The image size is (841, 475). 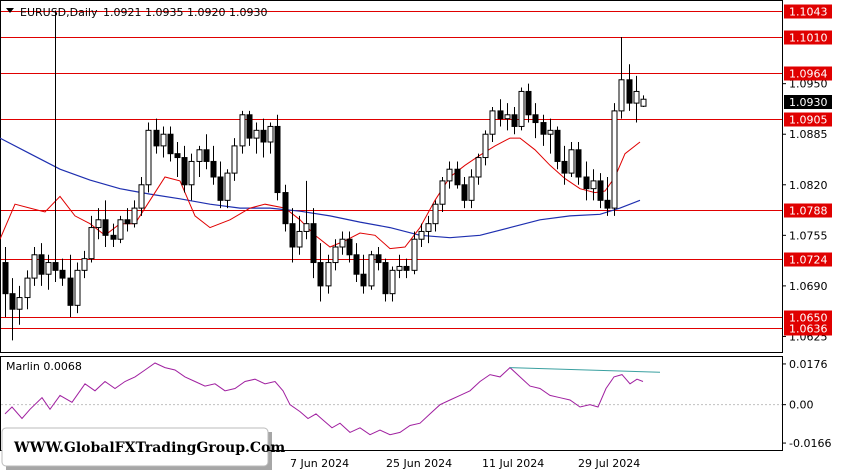 I want to click on level-label: 1.1043, so click(x=808, y=12).